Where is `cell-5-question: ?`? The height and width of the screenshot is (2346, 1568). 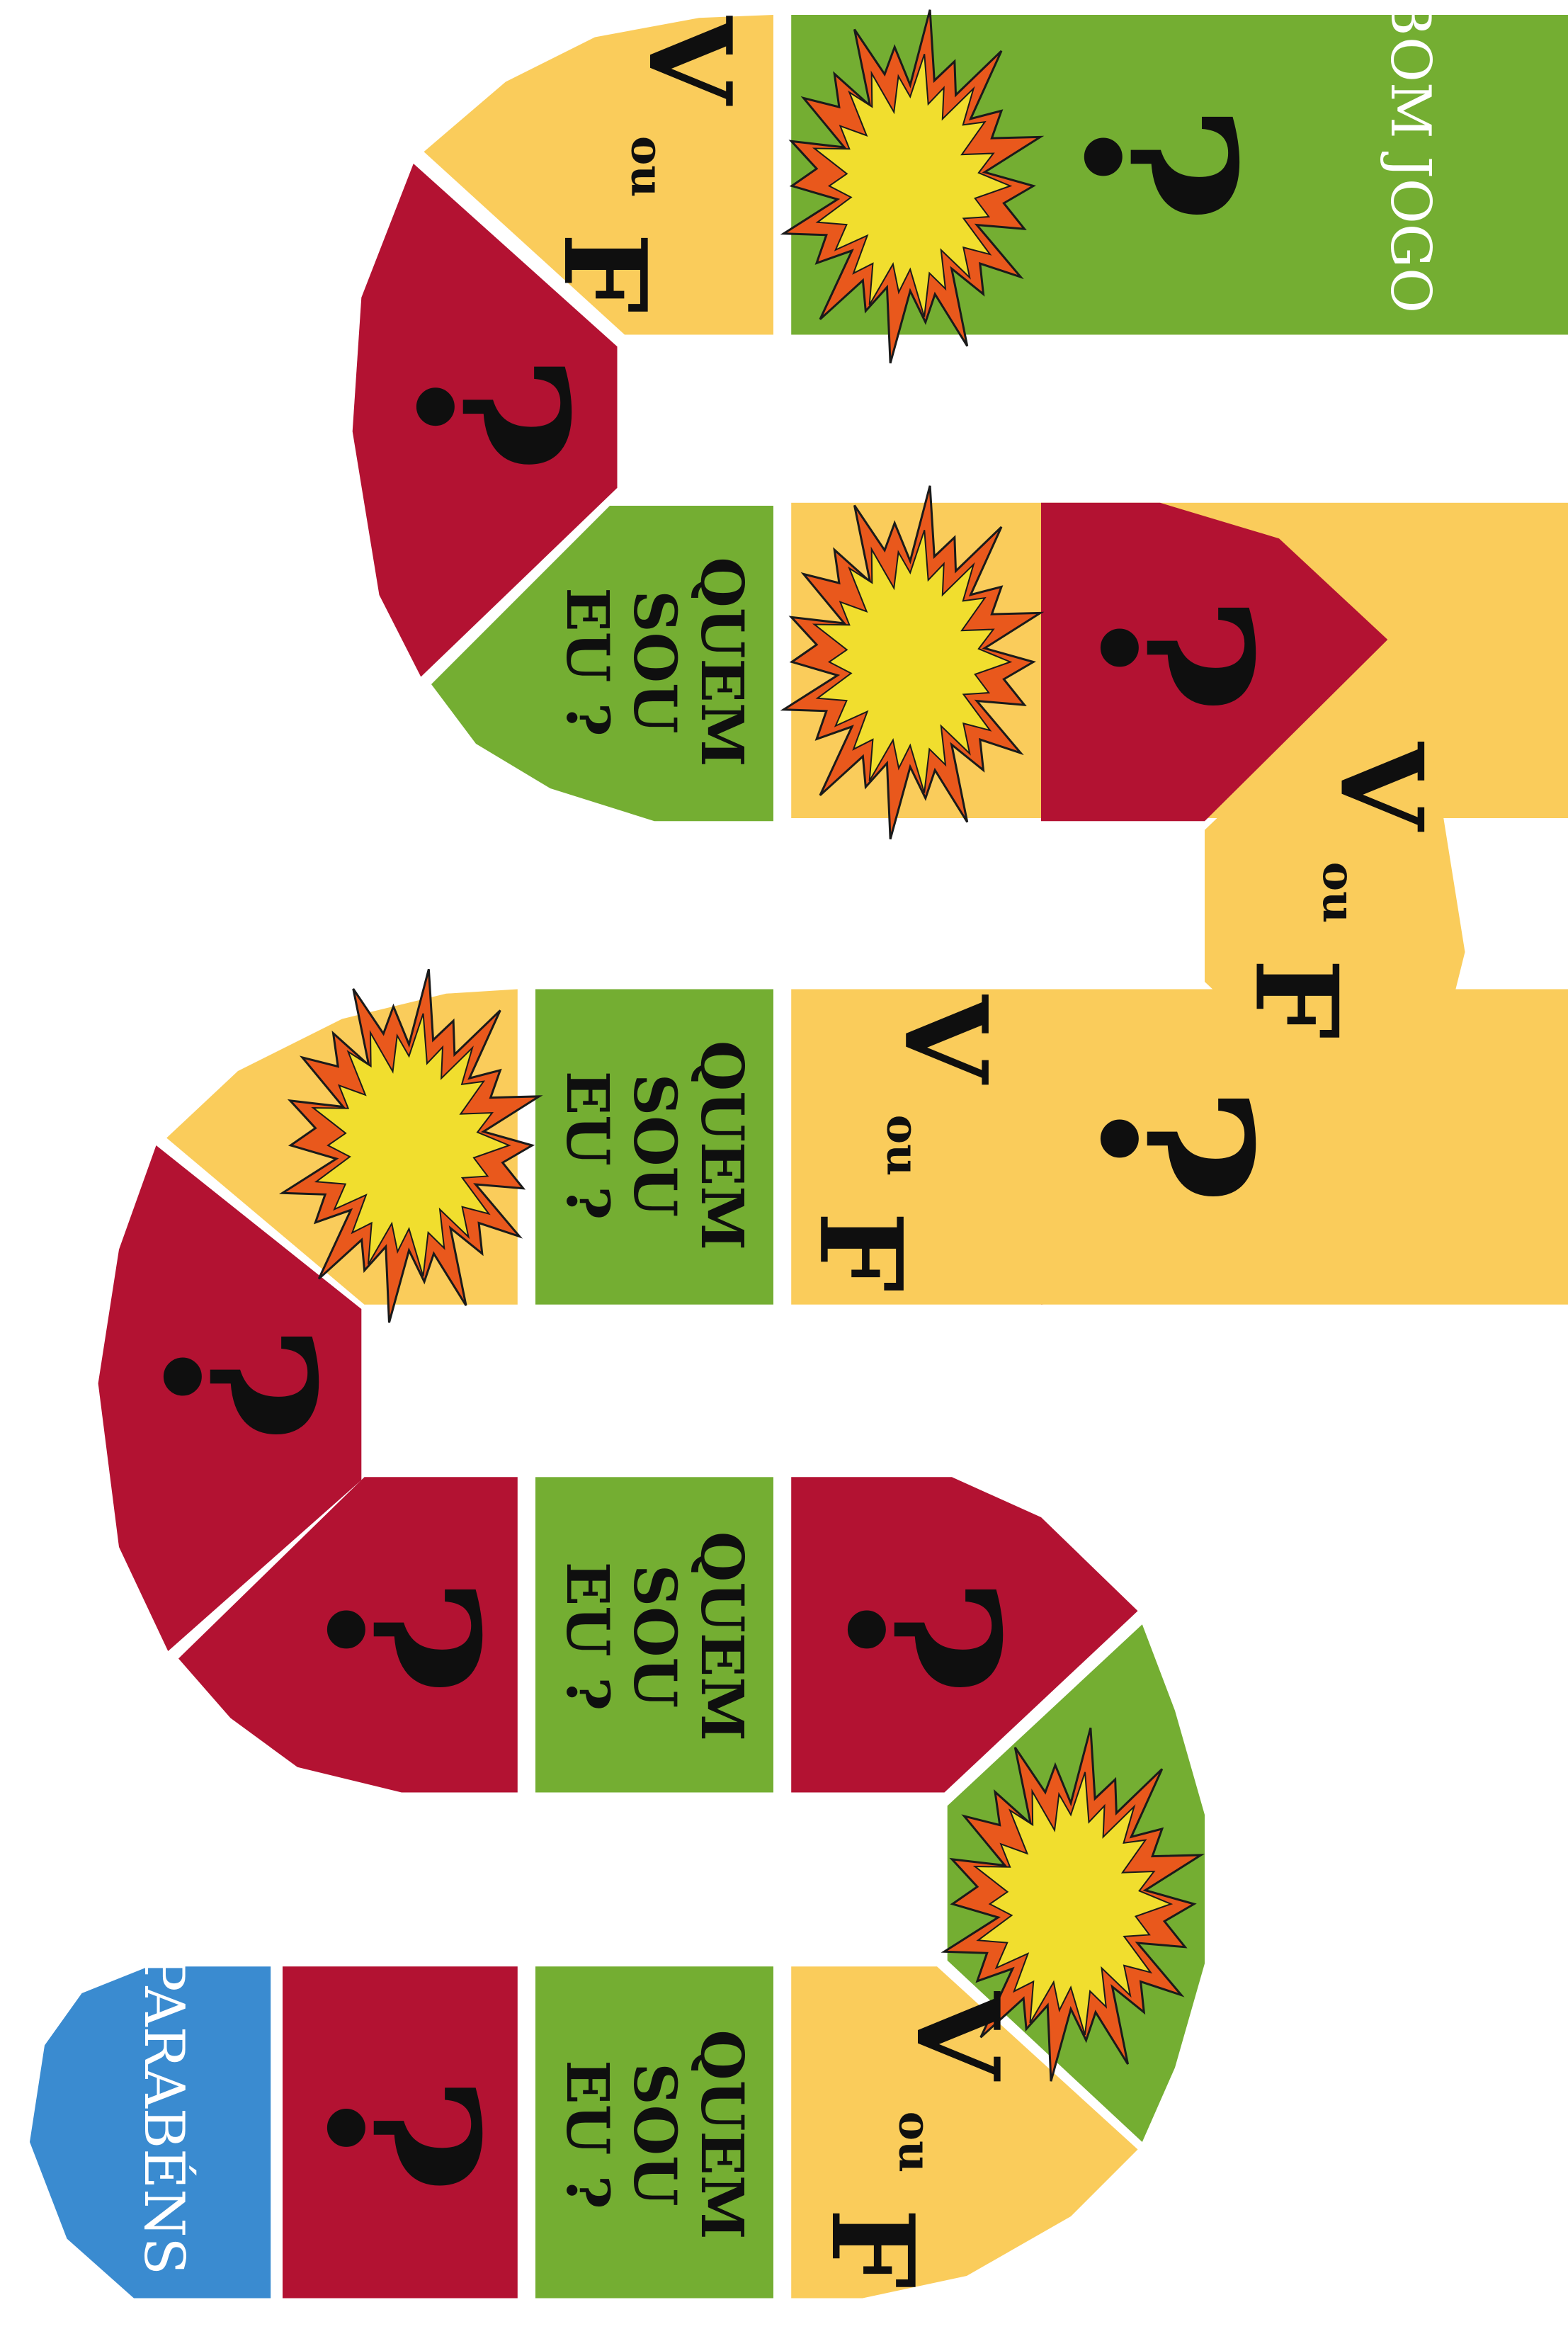
cell-5-question: ? is located at coordinates (490, 413).